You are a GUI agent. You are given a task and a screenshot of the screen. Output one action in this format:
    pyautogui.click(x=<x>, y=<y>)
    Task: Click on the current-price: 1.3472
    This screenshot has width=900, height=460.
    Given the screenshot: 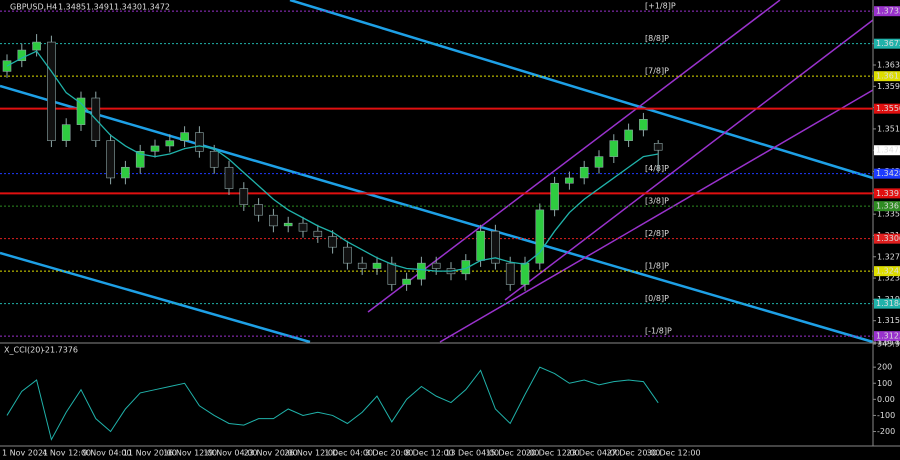 What is the action you would take?
    pyautogui.click(x=888, y=150)
    